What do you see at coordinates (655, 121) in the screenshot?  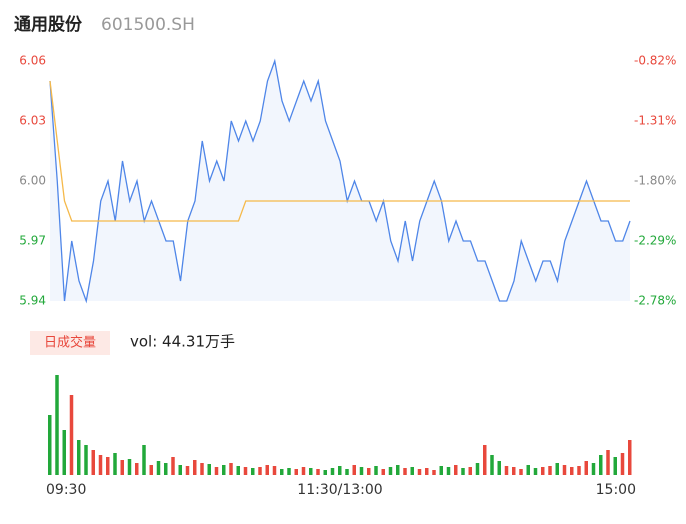 I see `y2-tick-label: -1.31%` at bounding box center [655, 121].